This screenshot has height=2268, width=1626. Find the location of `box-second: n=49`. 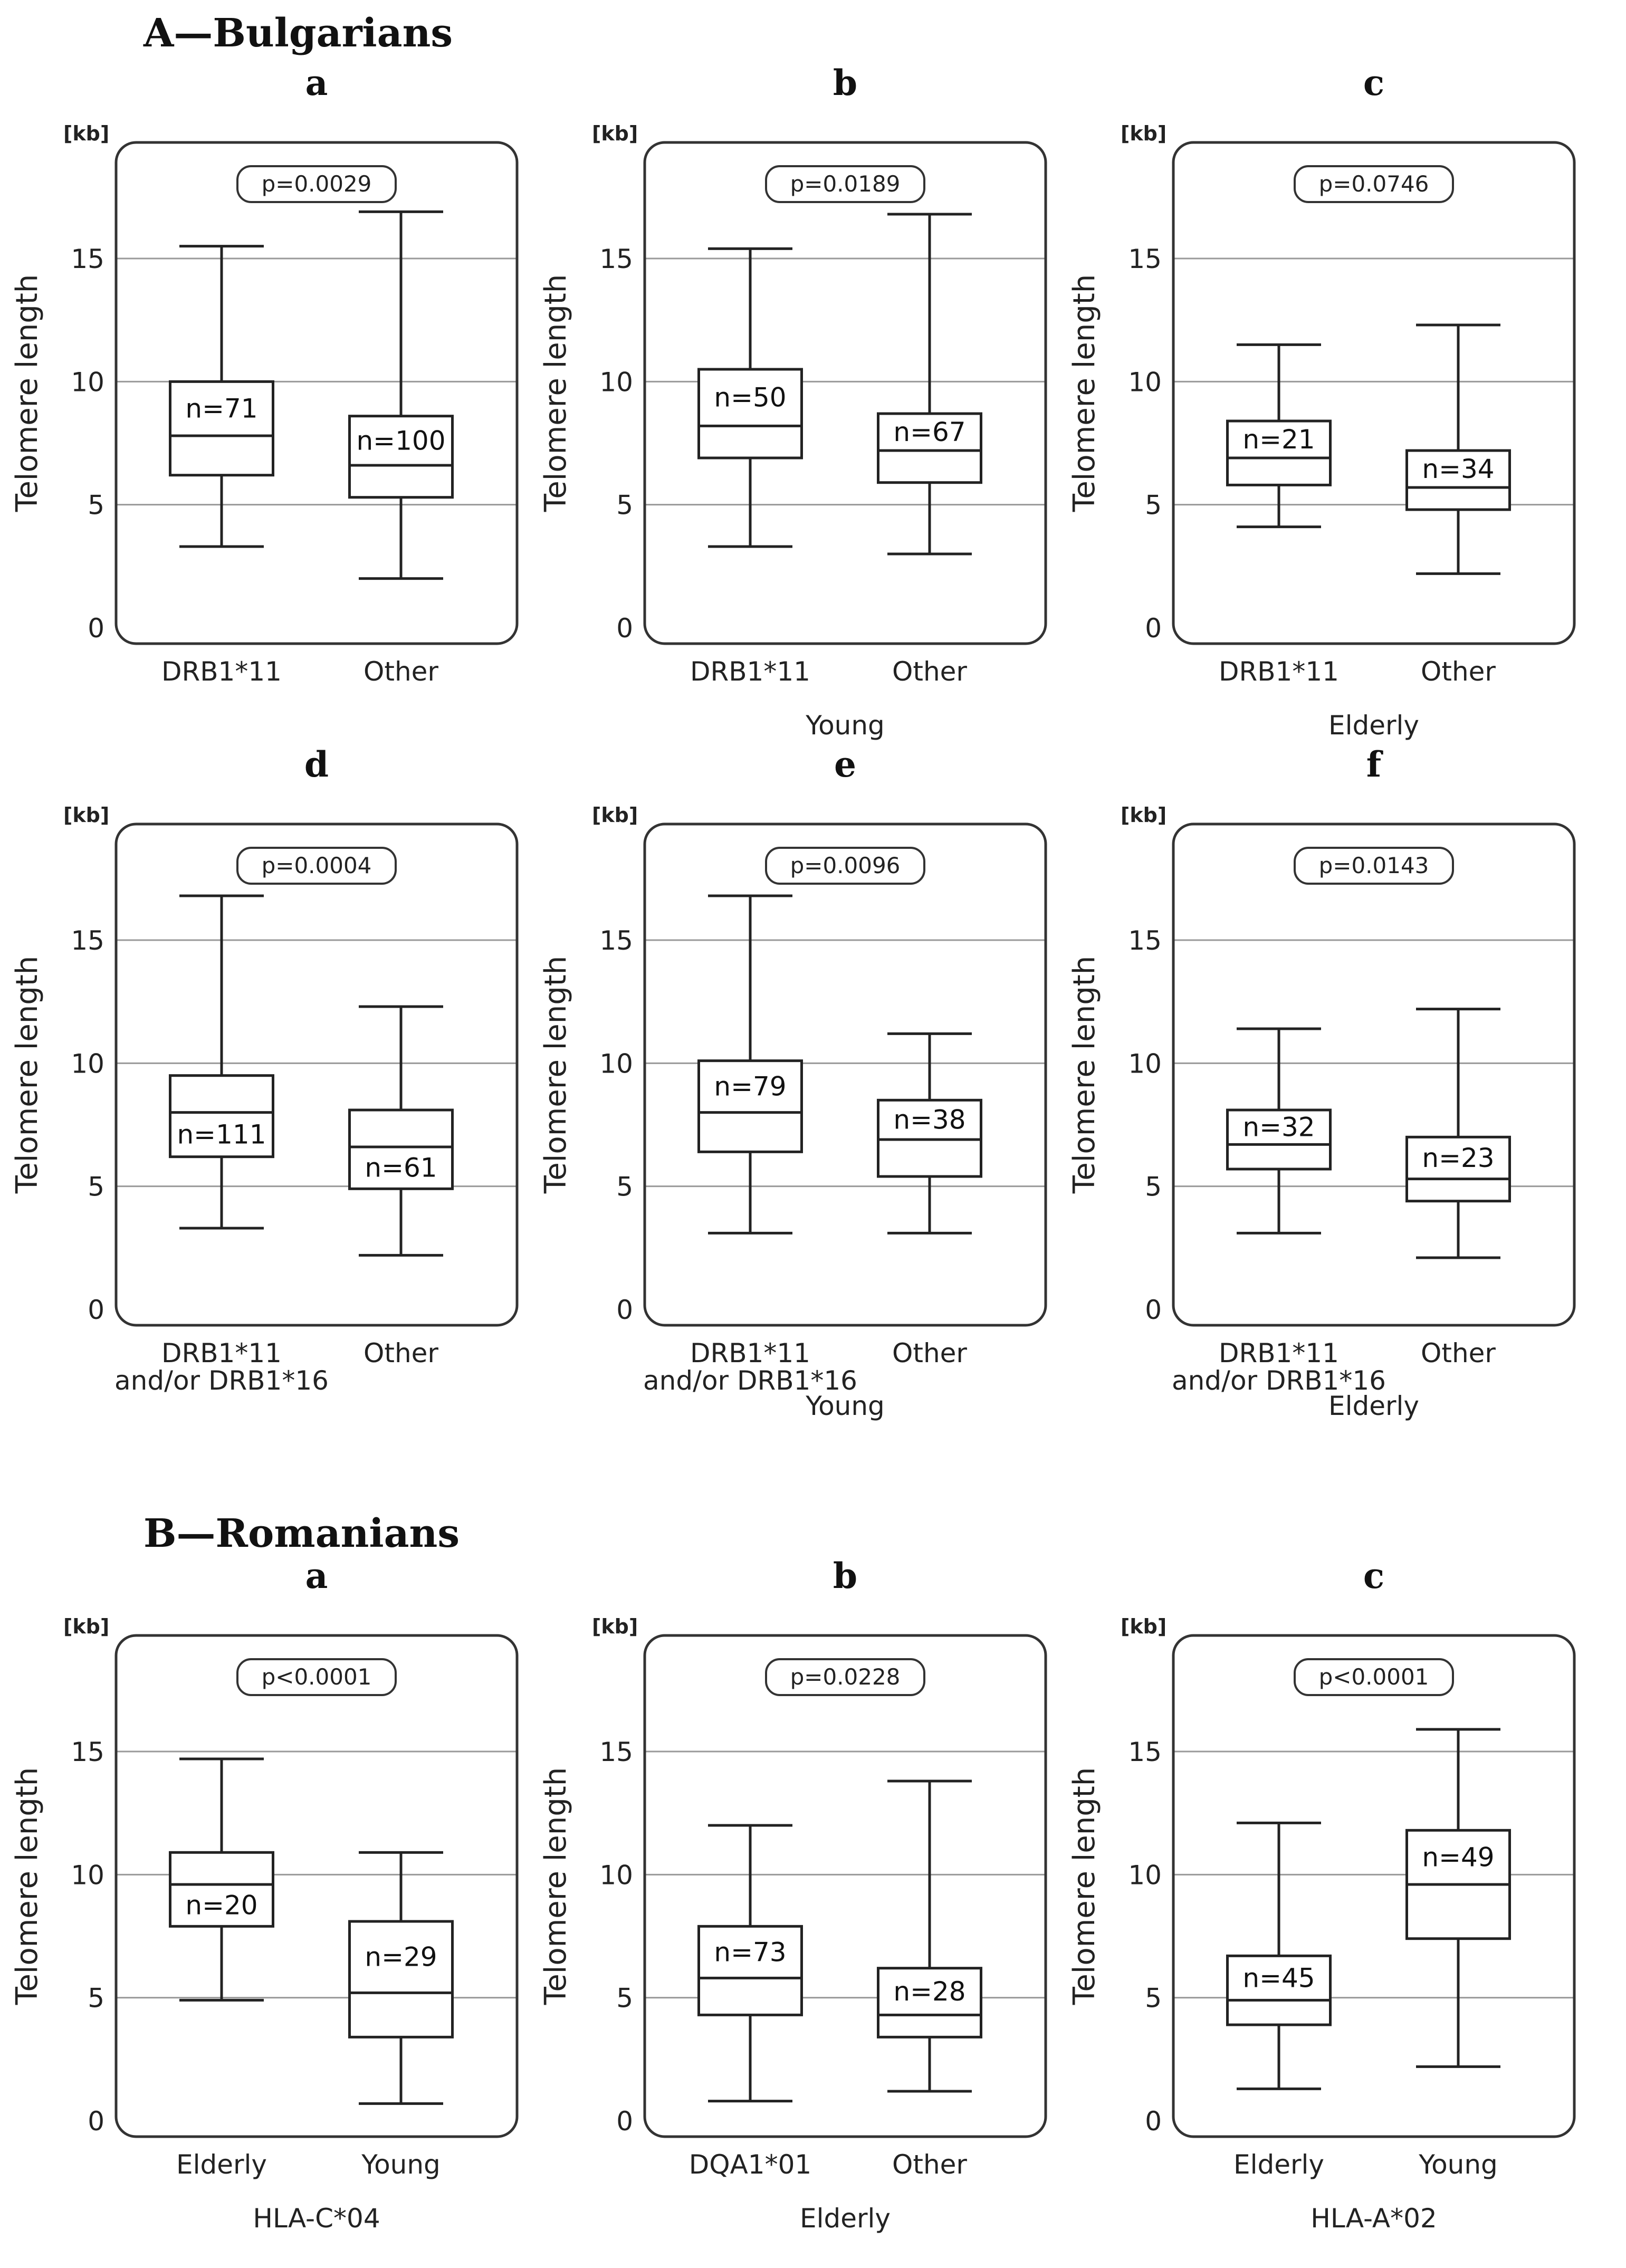

box-second: n=49 is located at coordinates (1458, 1898).